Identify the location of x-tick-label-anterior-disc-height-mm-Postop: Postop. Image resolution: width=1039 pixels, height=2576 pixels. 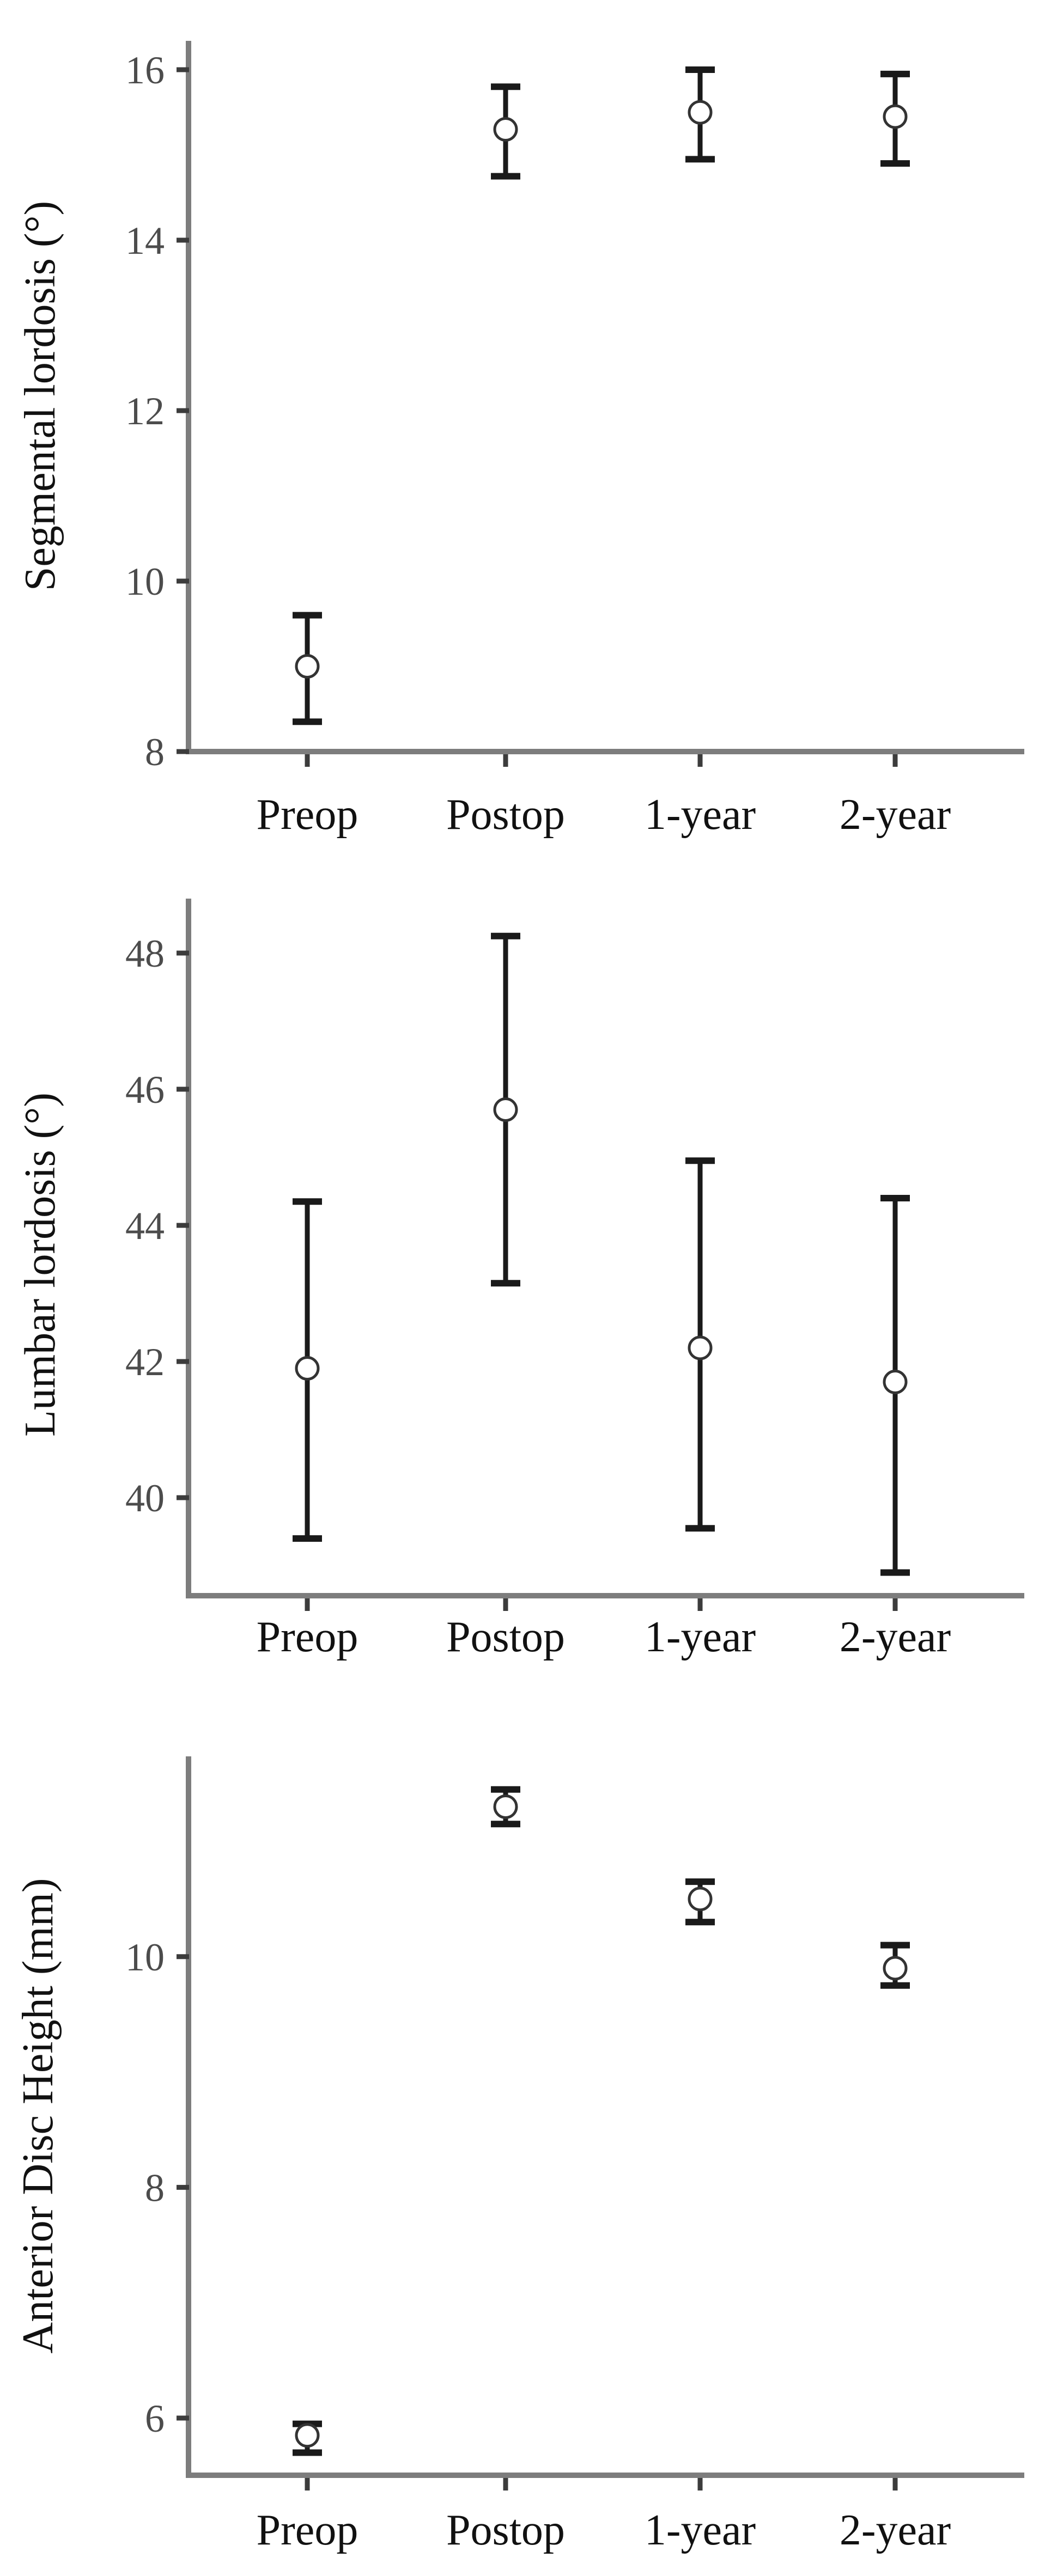
(505, 2530).